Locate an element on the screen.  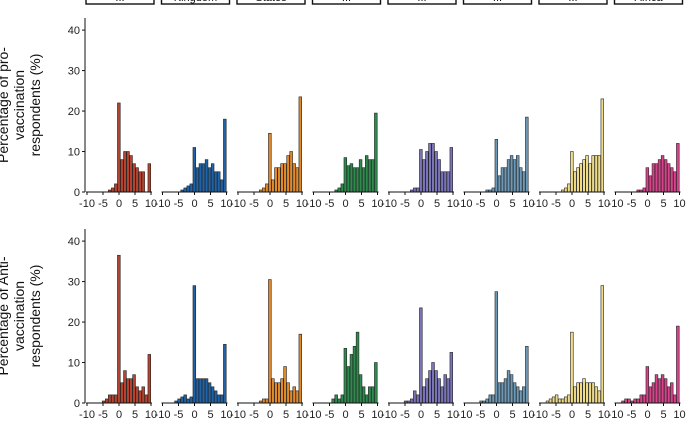
facet-strip: Africa is located at coordinates (648, 2).